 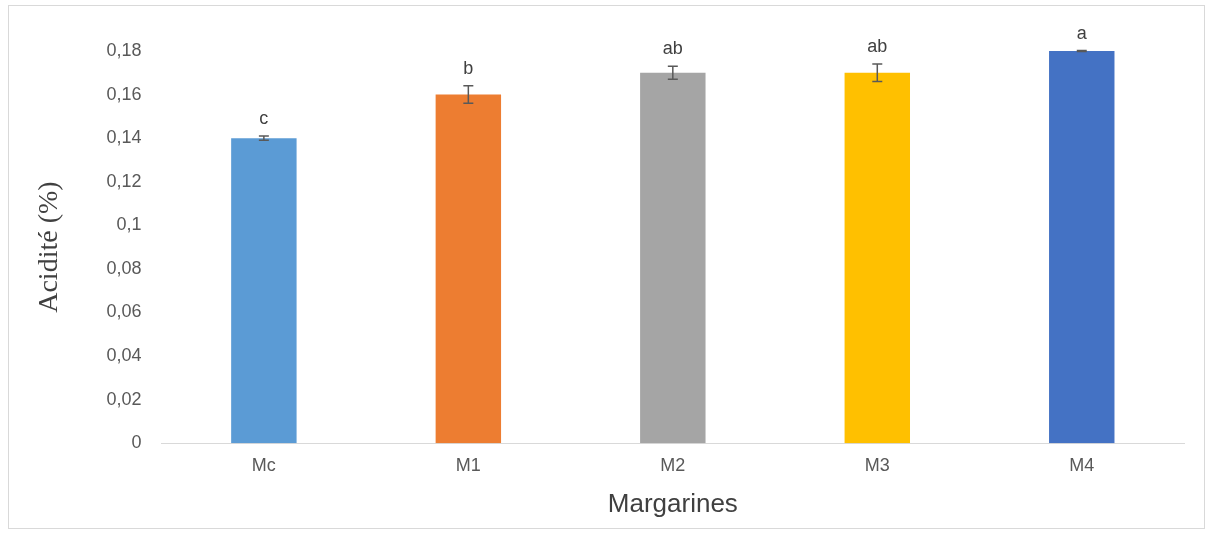 I want to click on y-tick-label: 0,08, so click(x=124, y=267).